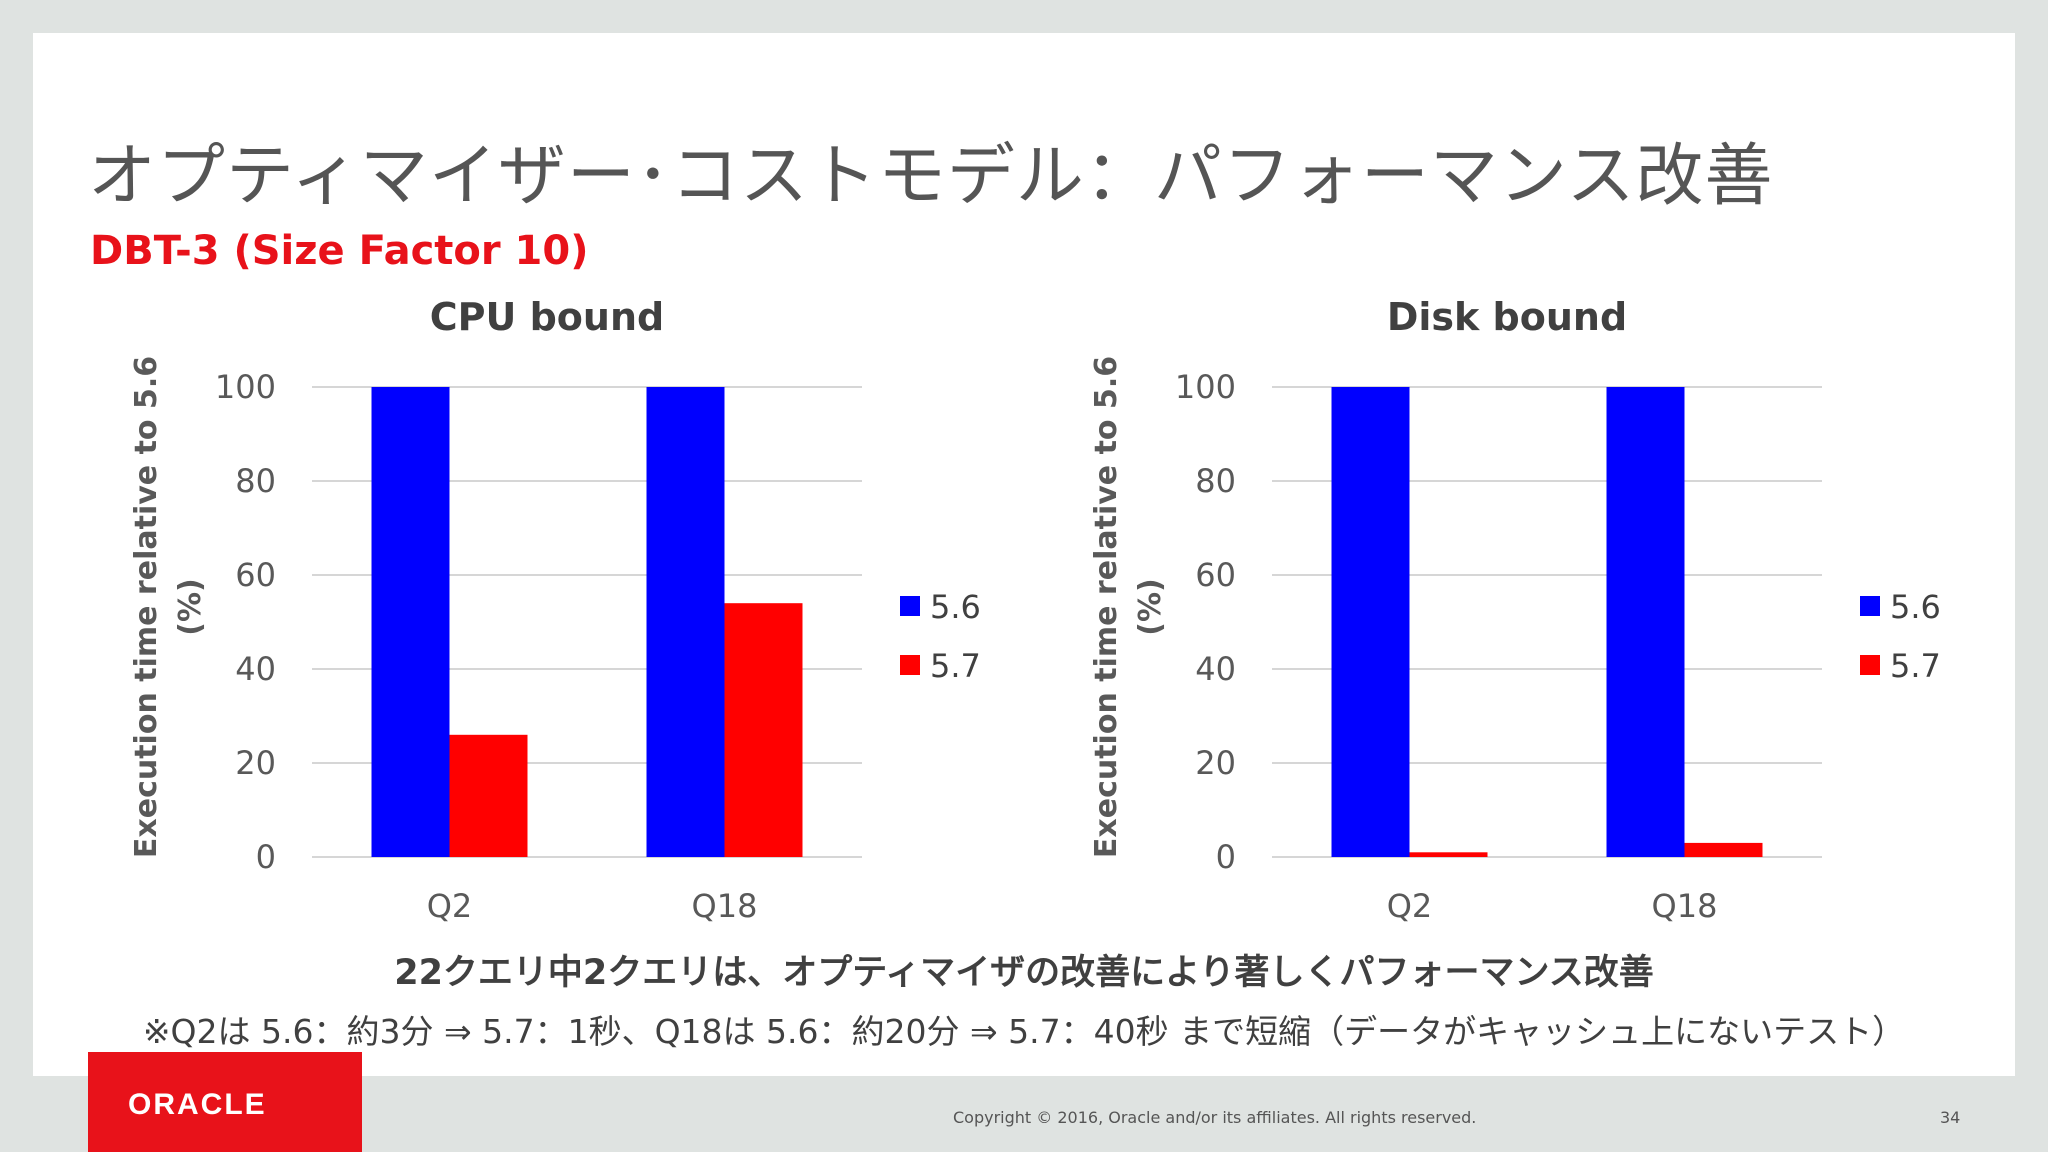 The width and height of the screenshot is (2048, 1152). I want to click on cpu-bound-chart-ytick-100: 100, so click(245, 387).